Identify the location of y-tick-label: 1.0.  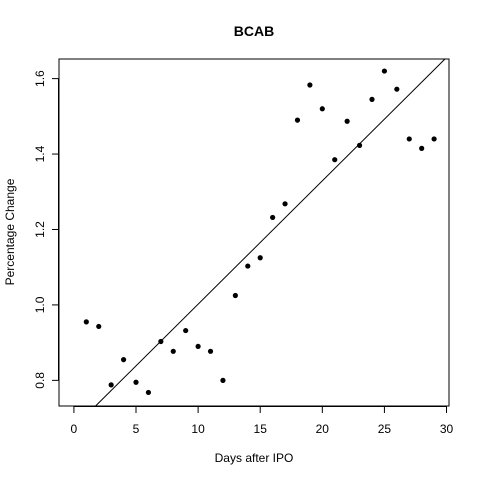
(40, 304).